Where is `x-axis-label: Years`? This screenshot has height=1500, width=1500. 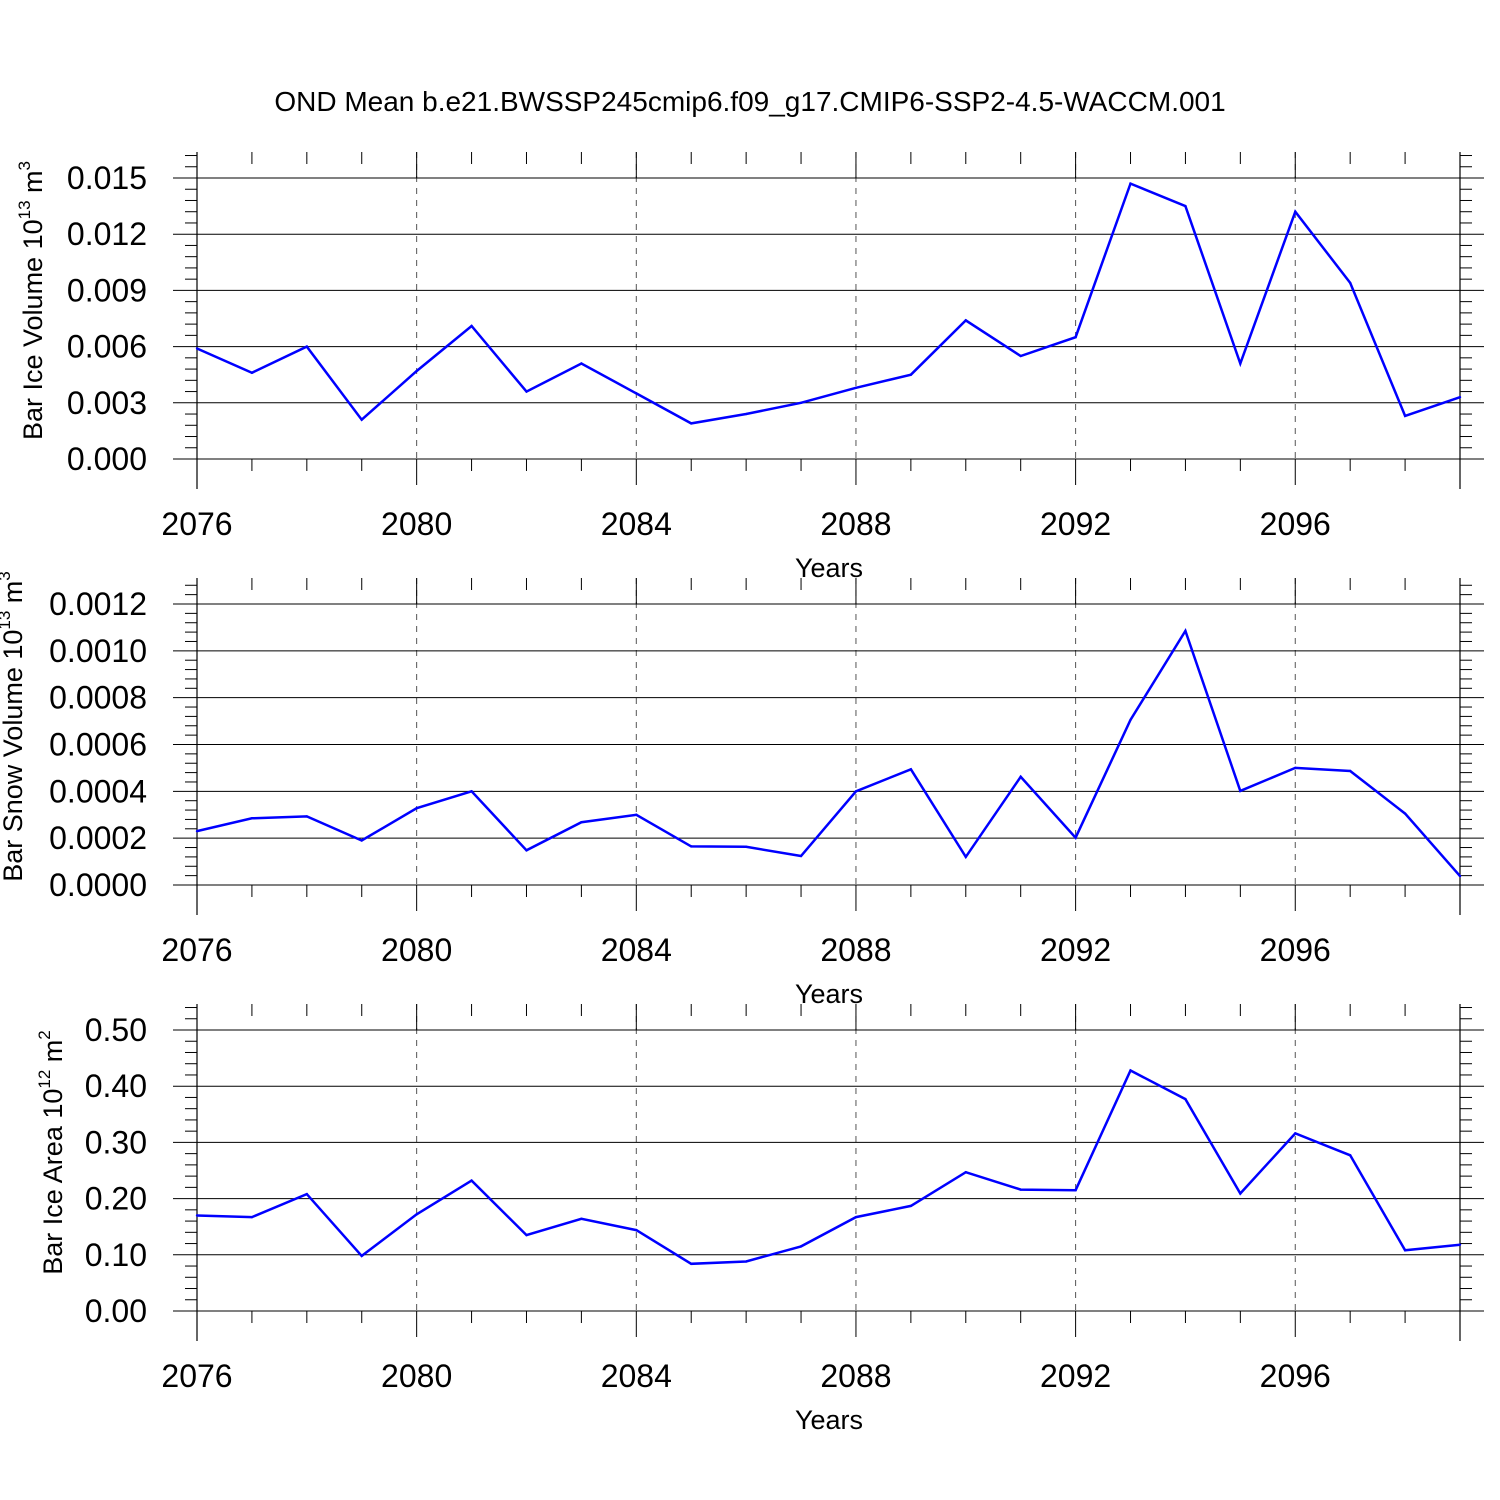 x-axis-label: Years is located at coordinates (829, 568).